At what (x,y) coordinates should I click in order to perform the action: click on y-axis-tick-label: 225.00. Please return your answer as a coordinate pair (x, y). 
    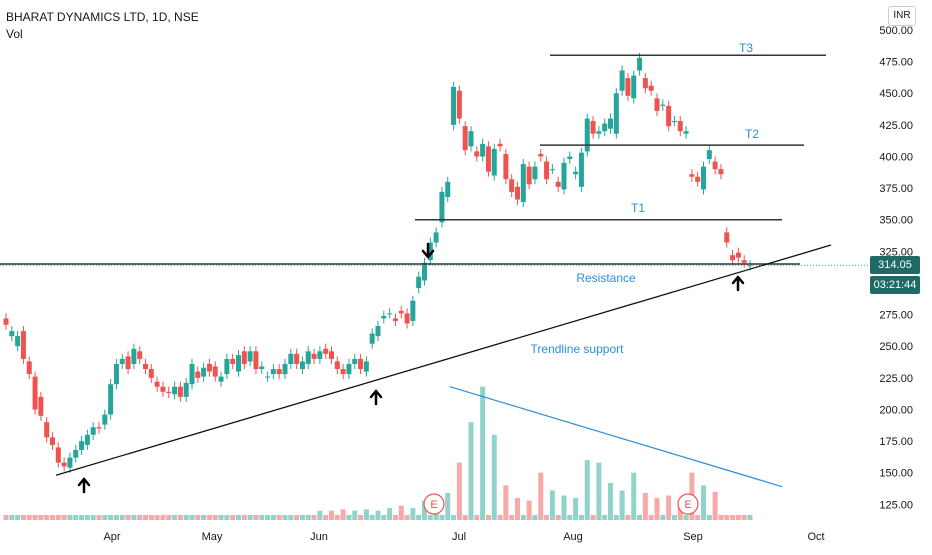
    Looking at the image, I should click on (896, 379).